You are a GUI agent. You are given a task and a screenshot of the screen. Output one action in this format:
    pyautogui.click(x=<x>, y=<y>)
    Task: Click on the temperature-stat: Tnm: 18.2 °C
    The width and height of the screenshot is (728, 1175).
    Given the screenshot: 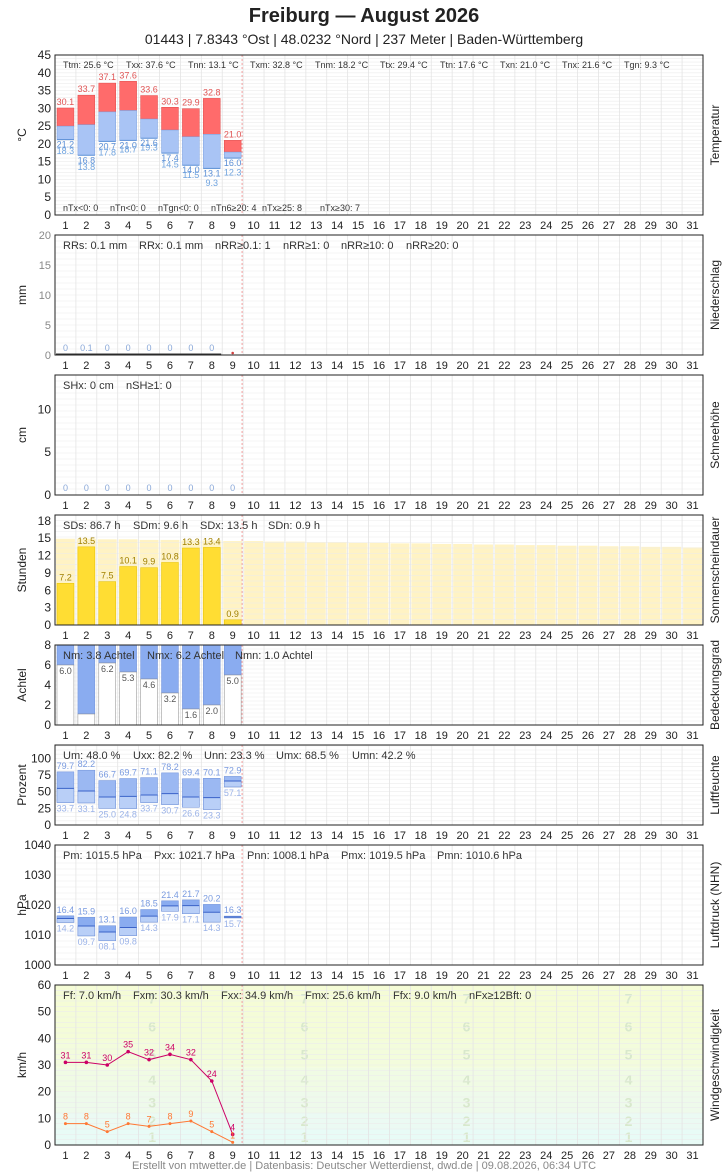 What is the action you would take?
    pyautogui.click(x=342, y=65)
    